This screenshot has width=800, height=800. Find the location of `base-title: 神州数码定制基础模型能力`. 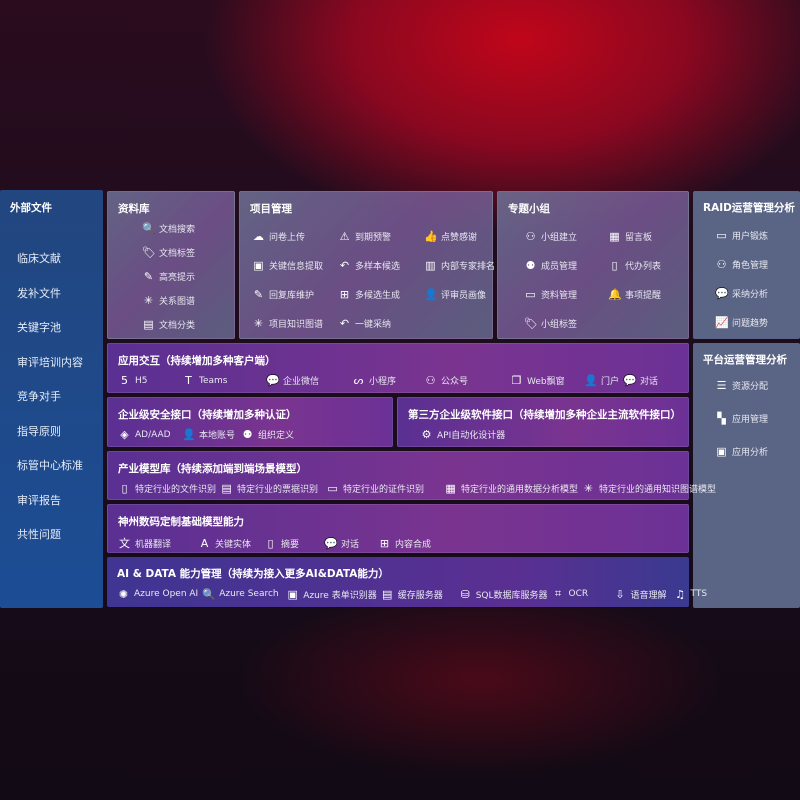

base-title: 神州数码定制基础模型能力 is located at coordinates (181, 522).